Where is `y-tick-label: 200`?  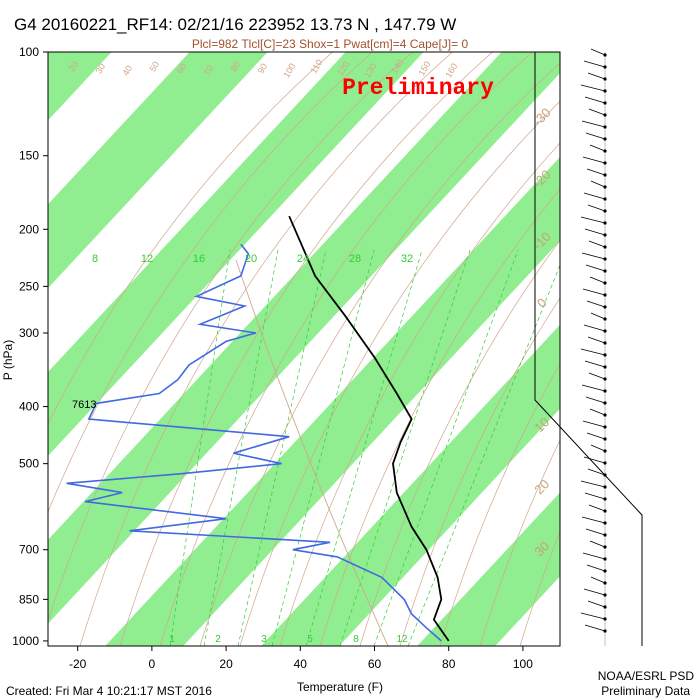
y-tick-label: 200 is located at coordinates (29, 229).